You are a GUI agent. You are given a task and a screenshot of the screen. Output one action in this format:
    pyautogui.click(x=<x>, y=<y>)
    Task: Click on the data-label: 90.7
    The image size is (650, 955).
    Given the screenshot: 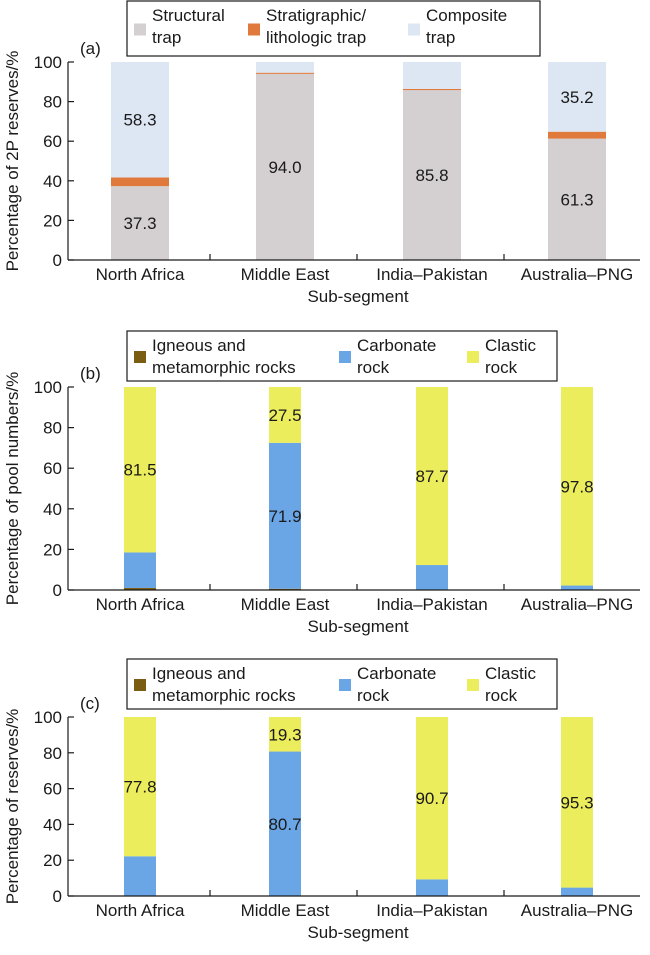 What is the action you would take?
    pyautogui.click(x=431, y=798)
    